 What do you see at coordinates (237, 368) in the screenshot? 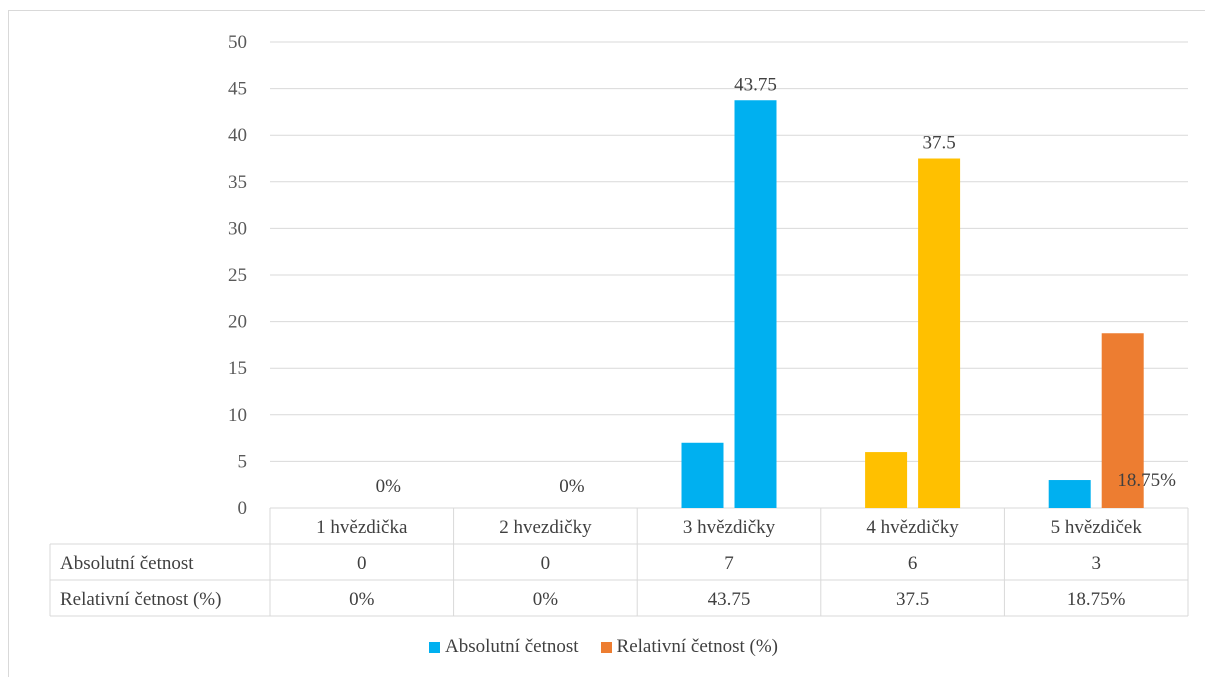
I see `y-tick-label: 15` at bounding box center [237, 368].